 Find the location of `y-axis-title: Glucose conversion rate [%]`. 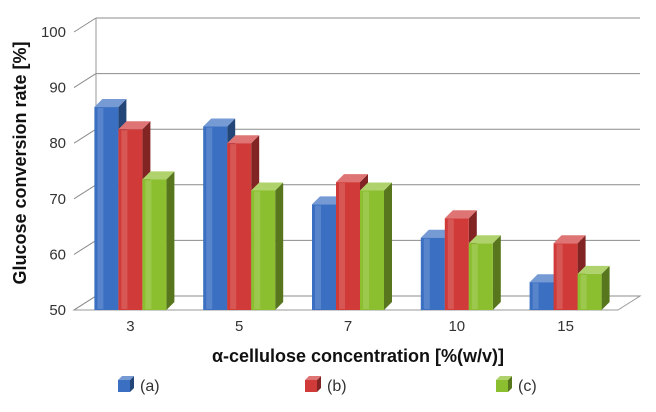

y-axis-title: Glucose conversion rate [%] is located at coordinates (20, 162).